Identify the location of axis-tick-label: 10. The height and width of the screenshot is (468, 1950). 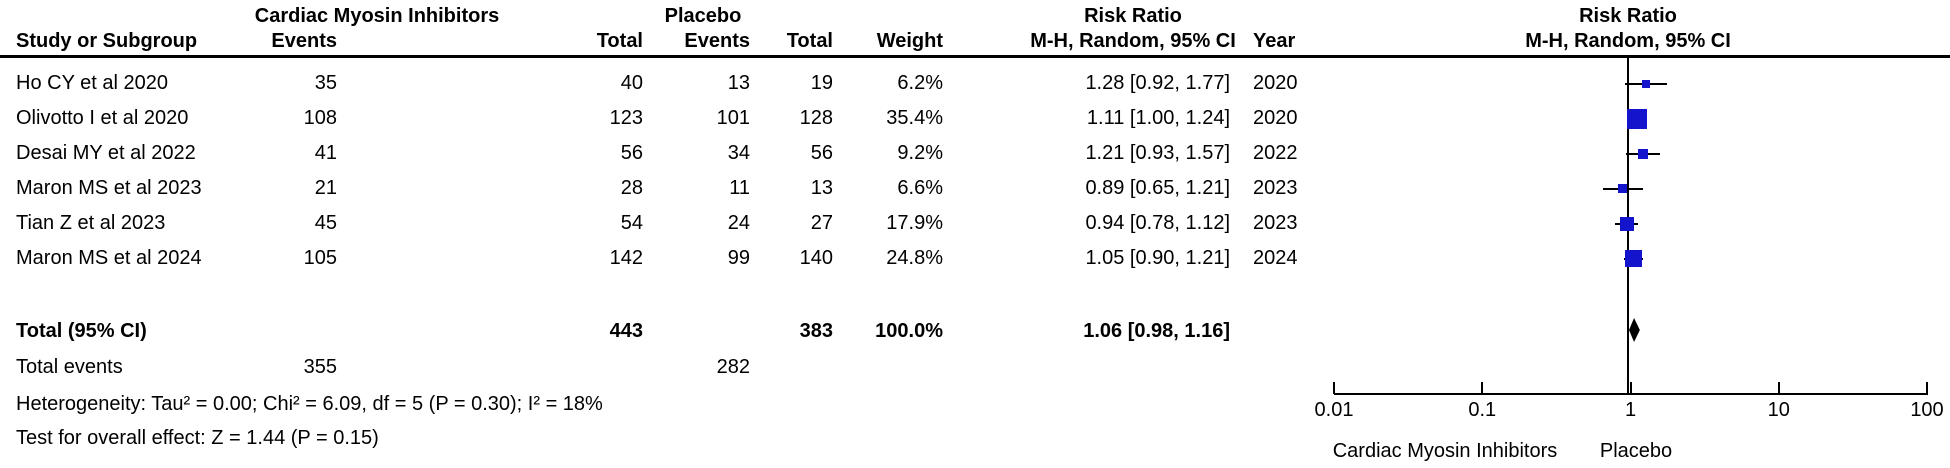
(1778, 410).